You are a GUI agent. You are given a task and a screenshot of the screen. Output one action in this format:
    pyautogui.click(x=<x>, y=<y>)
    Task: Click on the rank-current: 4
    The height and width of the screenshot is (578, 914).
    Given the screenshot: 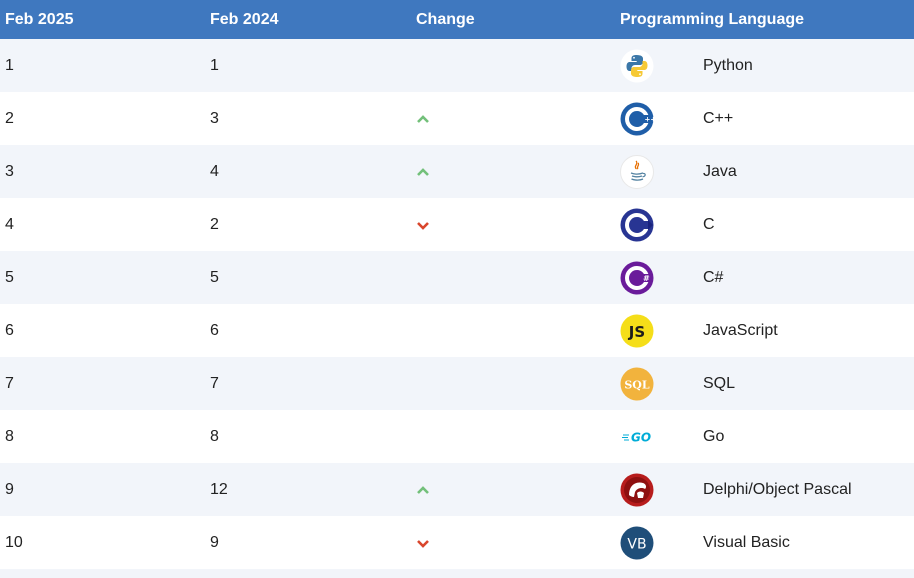 What is the action you would take?
    pyautogui.click(x=9, y=224)
    